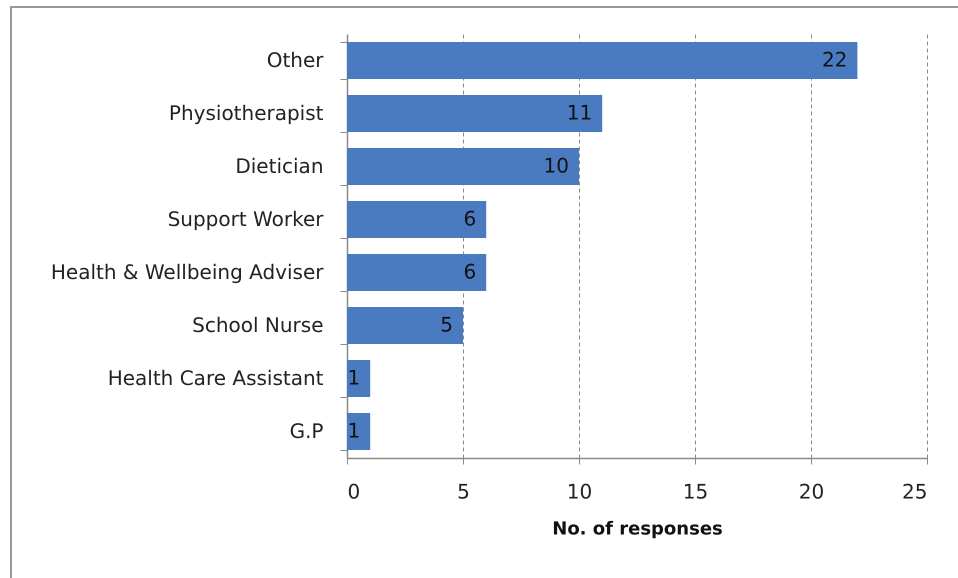 The width and height of the screenshot is (958, 578). Describe the element at coordinates (637, 529) in the screenshot. I see `x-axis-title: No. of responses` at that location.